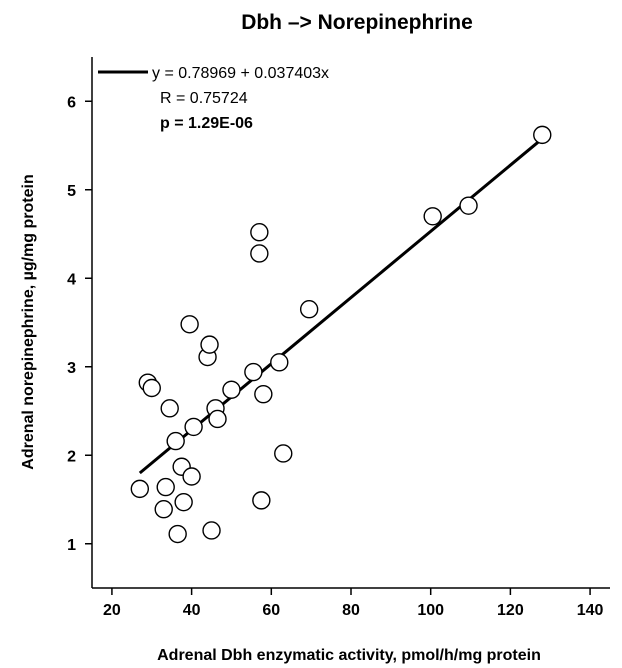  What do you see at coordinates (192, 610) in the screenshot?
I see `x-tick-label: 40` at bounding box center [192, 610].